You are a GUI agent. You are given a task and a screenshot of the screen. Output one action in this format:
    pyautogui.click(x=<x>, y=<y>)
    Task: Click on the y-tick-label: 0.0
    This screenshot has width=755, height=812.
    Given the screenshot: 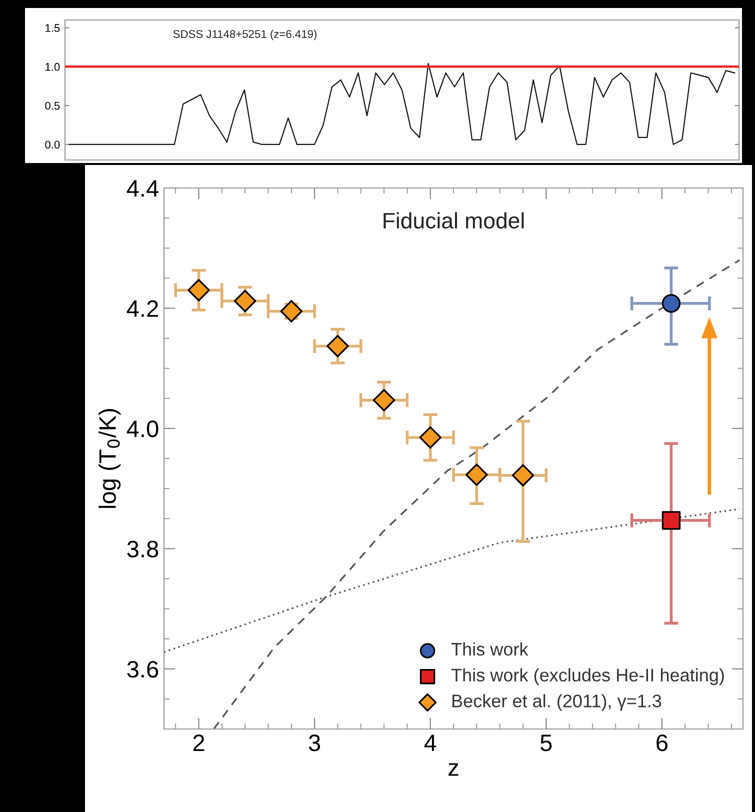 What is the action you would take?
    pyautogui.click(x=52, y=144)
    